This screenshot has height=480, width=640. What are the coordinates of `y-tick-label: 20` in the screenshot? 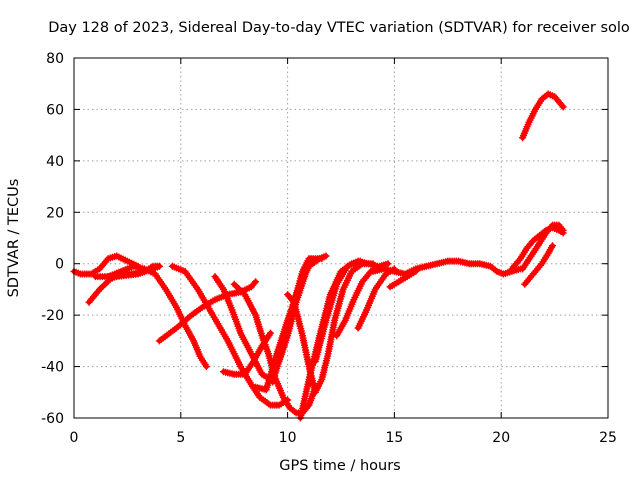 It's located at (55, 213).